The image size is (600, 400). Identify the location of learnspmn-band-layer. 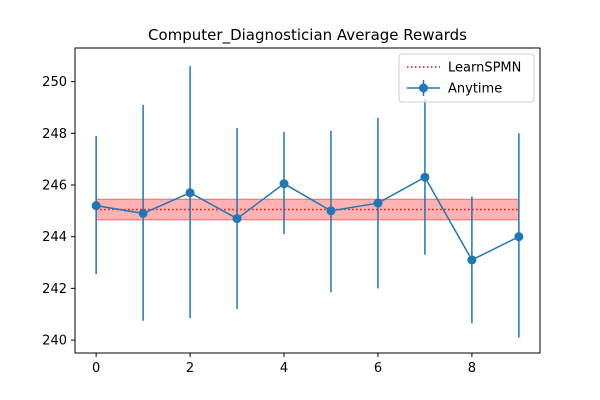
(307, 209).